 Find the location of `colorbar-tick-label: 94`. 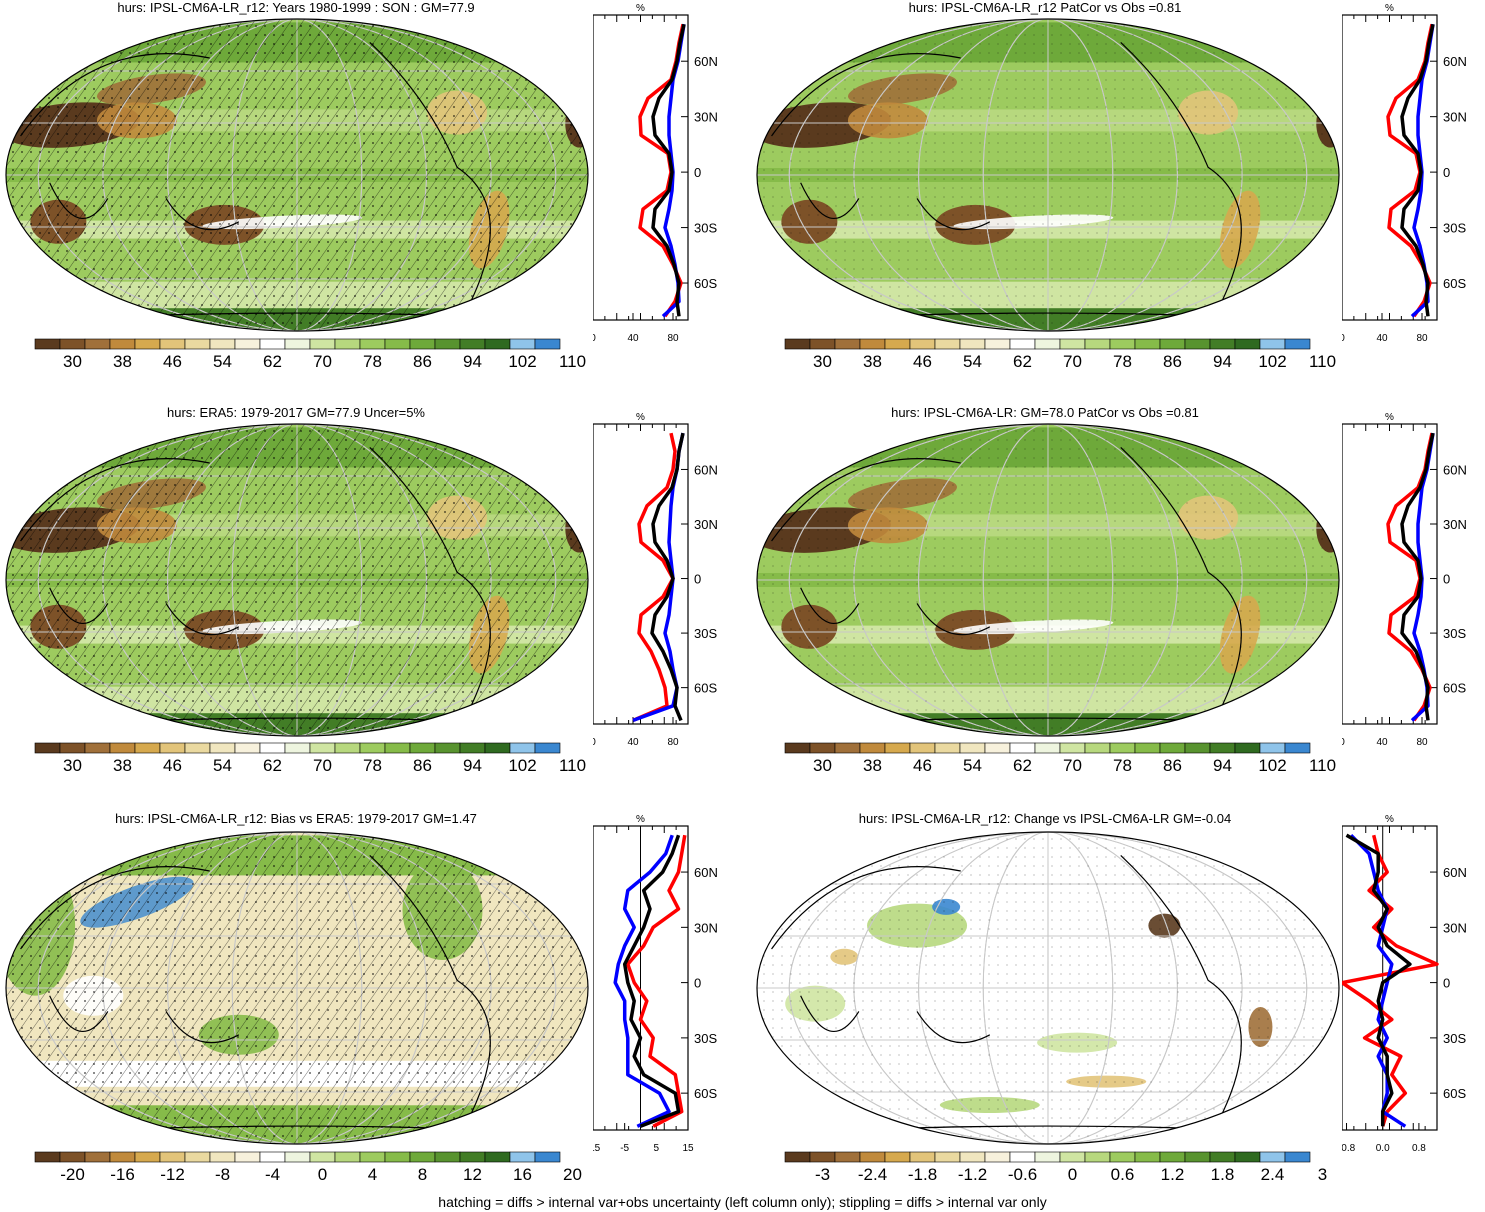

colorbar-tick-label: 94 is located at coordinates (472, 765).